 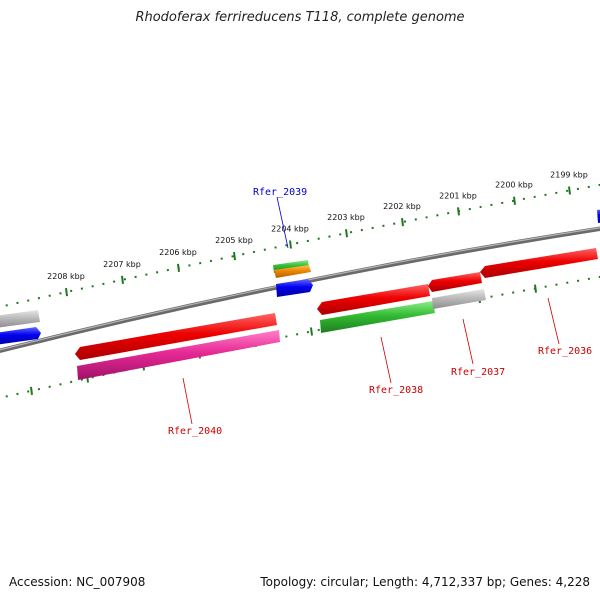 I want to click on tick-label: 2208 kbp, so click(x=66, y=276).